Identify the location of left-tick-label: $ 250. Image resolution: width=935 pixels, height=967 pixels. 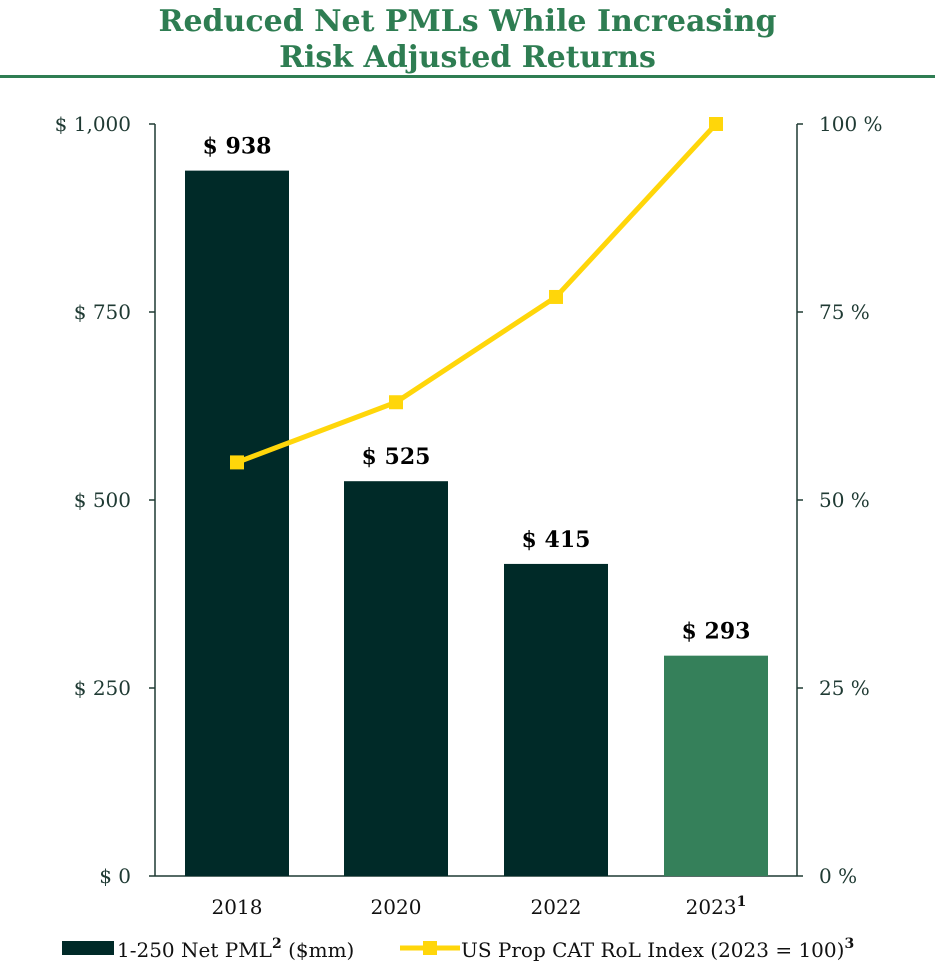
(102, 688).